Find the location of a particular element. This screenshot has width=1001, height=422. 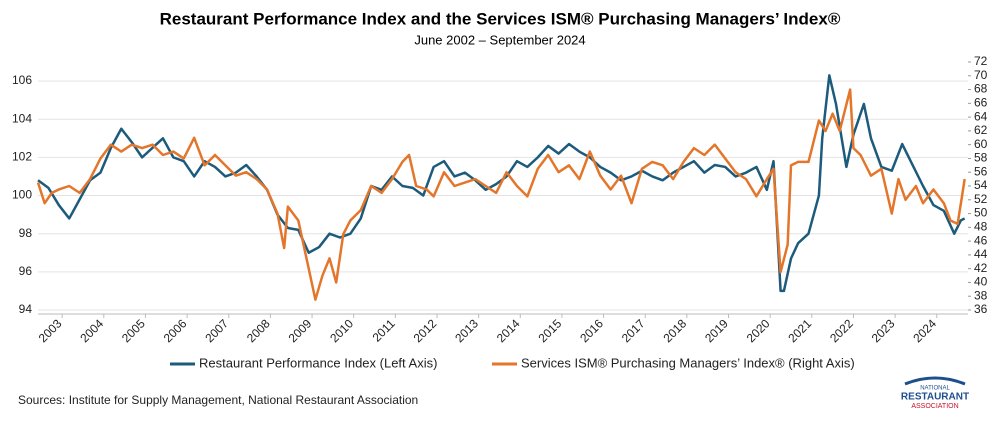

y-tick-label: 94 is located at coordinates (26, 309).